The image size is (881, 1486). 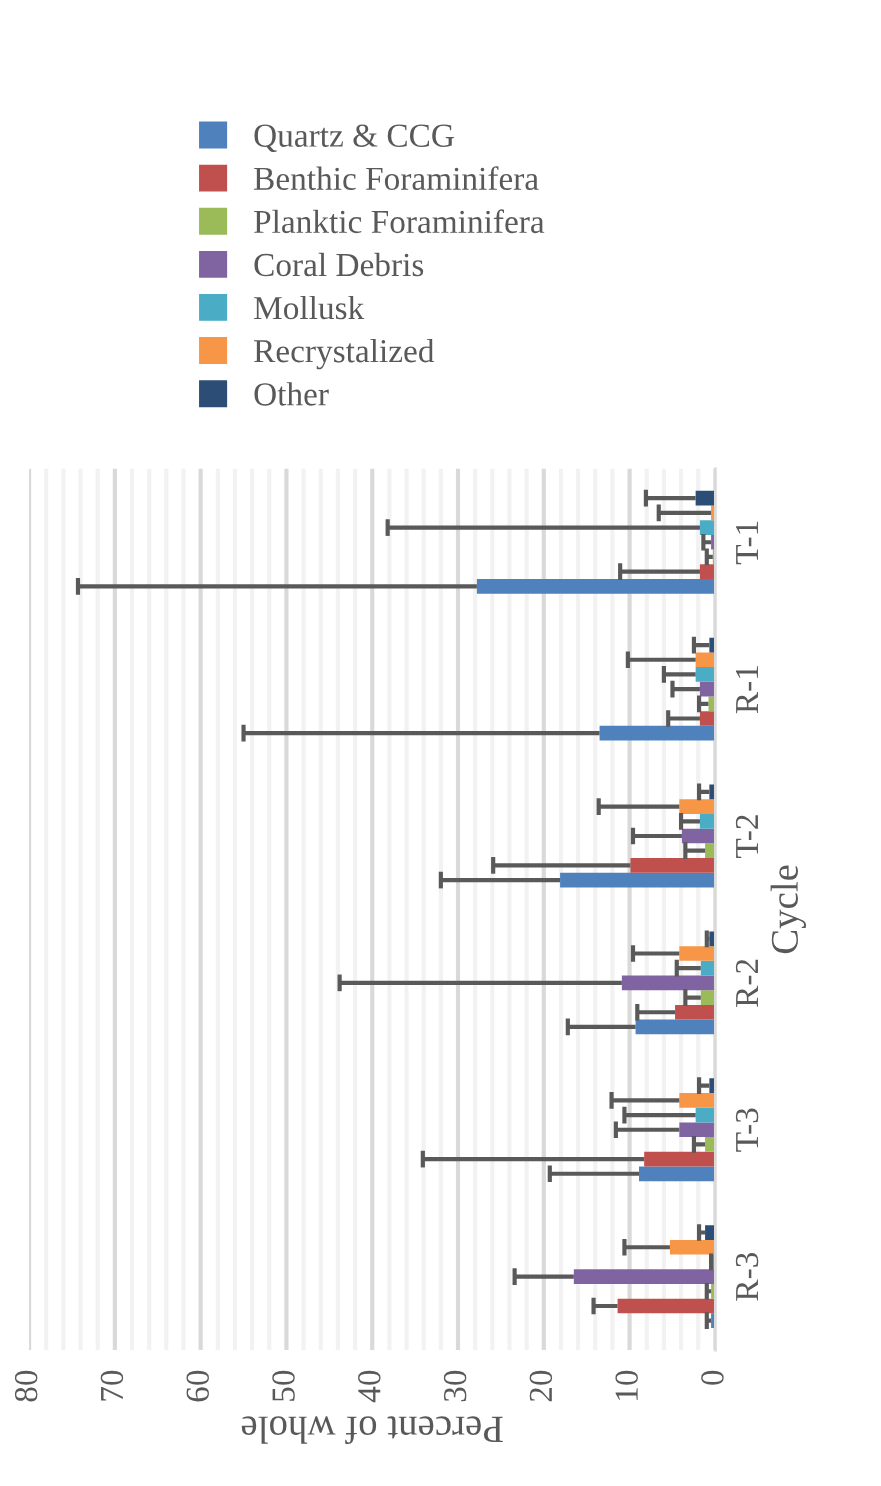 What do you see at coordinates (197, 1386) in the screenshot?
I see `x-tick-label: 60` at bounding box center [197, 1386].